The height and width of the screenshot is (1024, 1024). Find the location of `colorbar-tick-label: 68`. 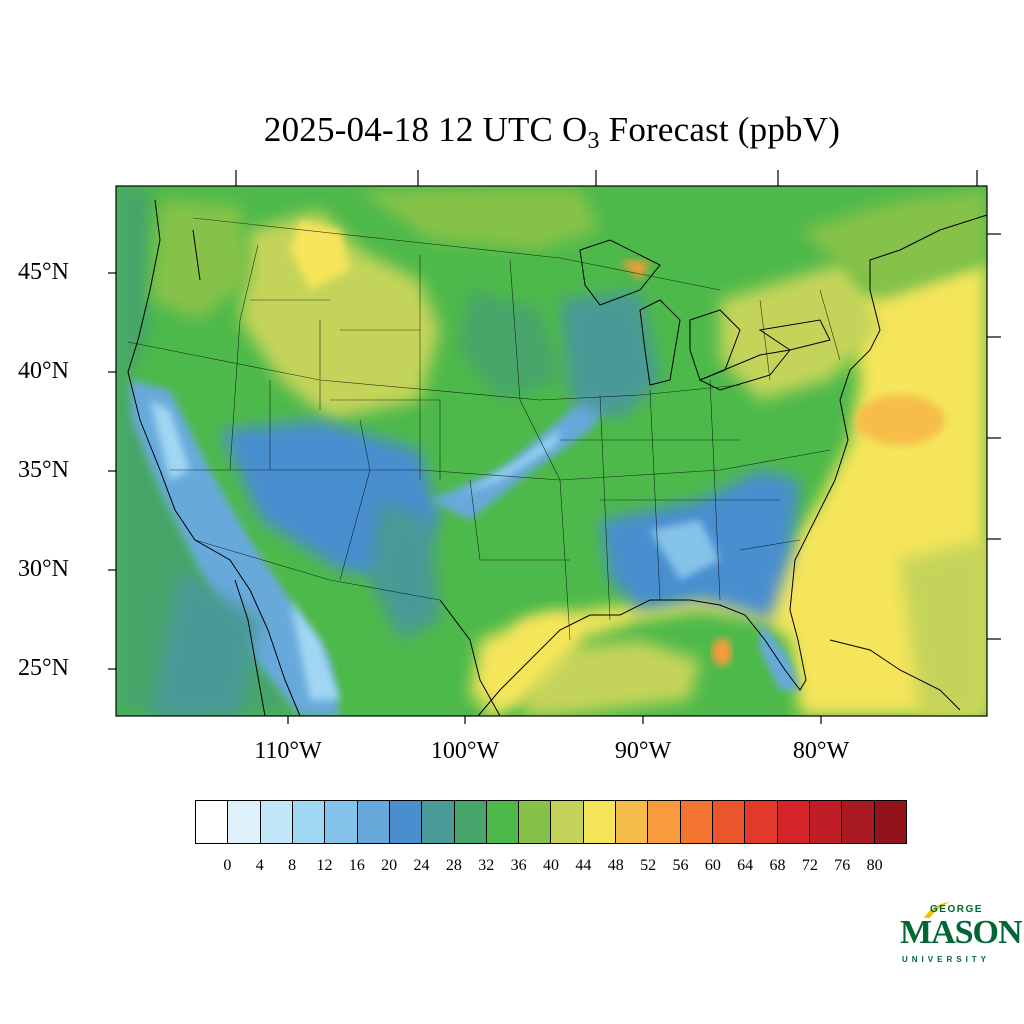

colorbar-tick-label: 68 is located at coordinates (777, 865).